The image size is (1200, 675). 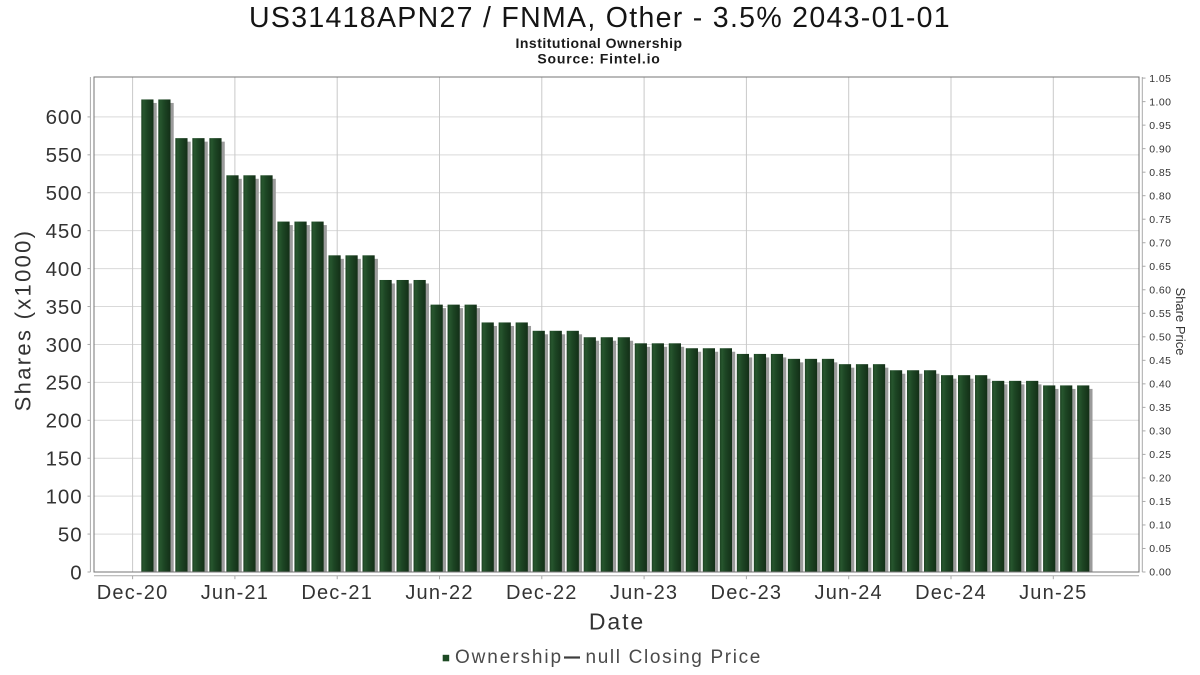 I want to click on svg-text: Dec-21, so click(x=337, y=593).